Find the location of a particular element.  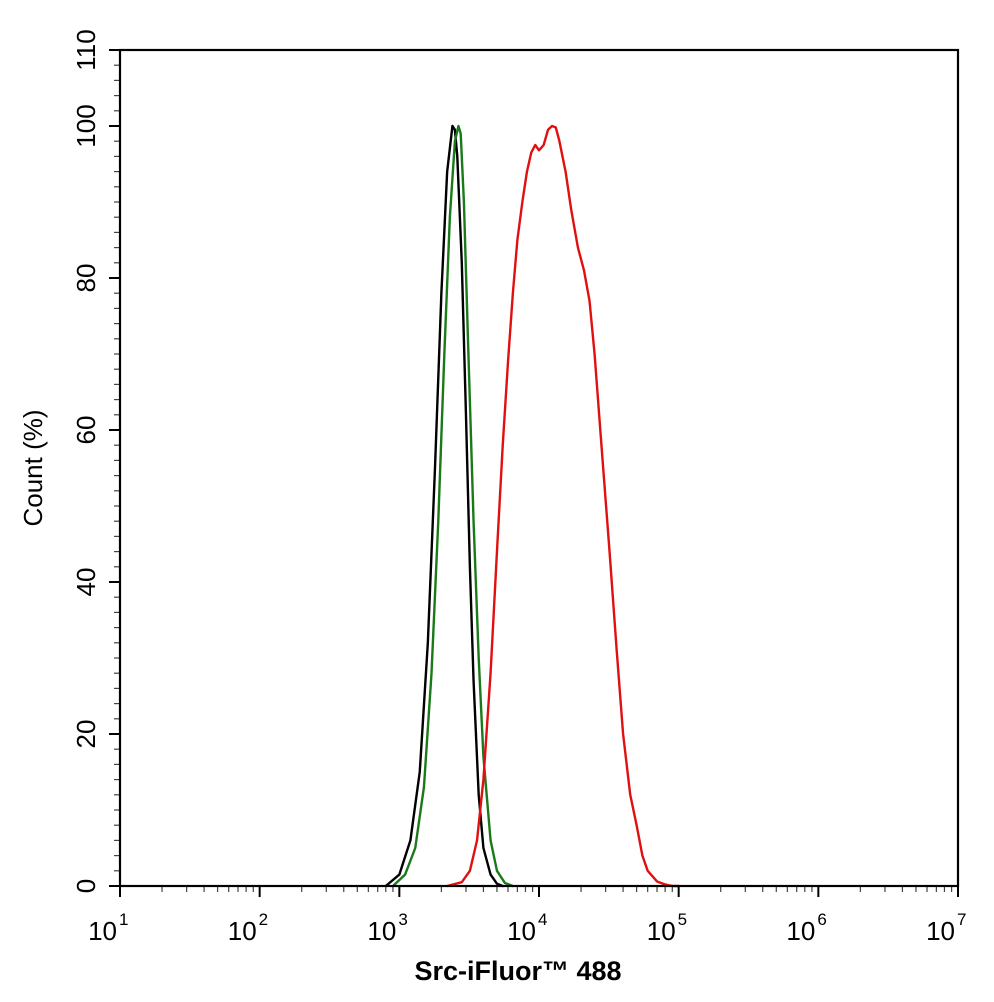

y-tick-label-1: 0 is located at coordinates (86, 886).